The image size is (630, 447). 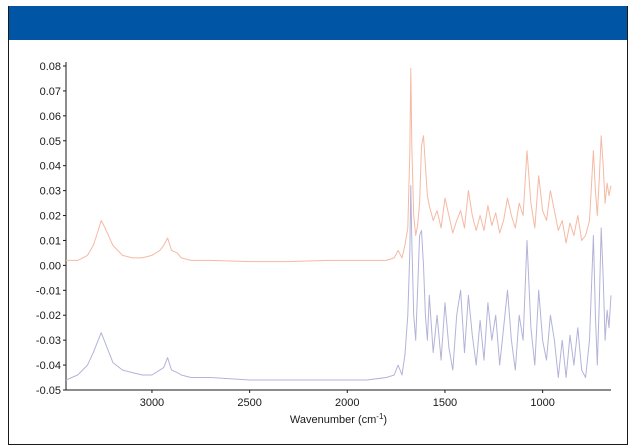 I want to click on x-axis-title-superscript: -1, so click(x=380, y=416).